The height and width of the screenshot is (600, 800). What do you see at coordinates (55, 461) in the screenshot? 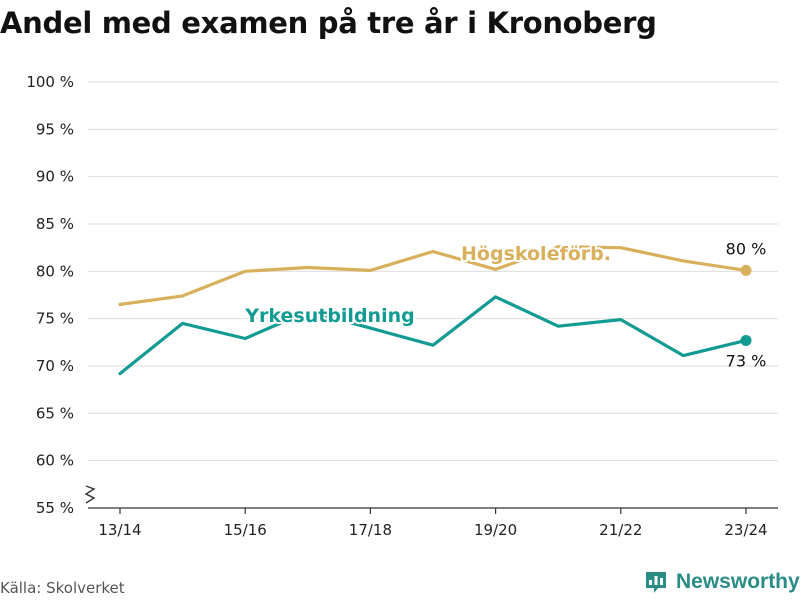
I see `y-tick-label: 60 %` at bounding box center [55, 461].